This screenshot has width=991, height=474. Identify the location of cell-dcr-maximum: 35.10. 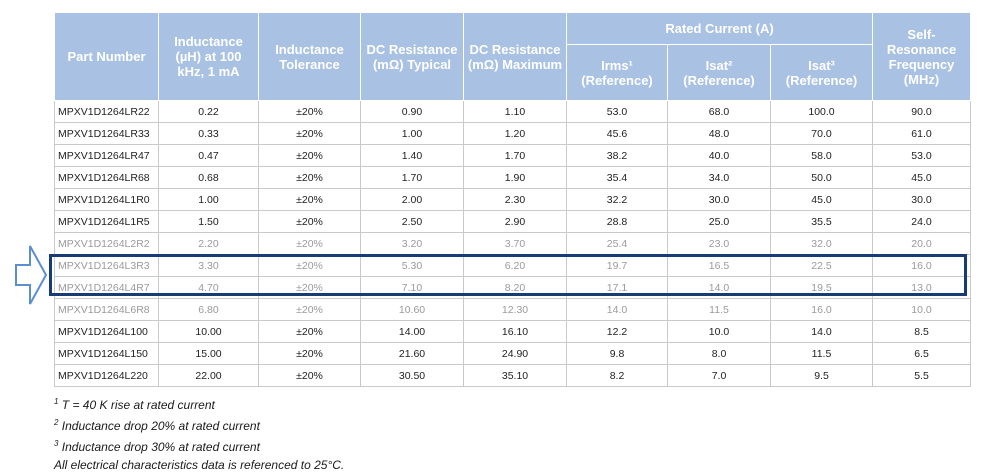
(515, 375).